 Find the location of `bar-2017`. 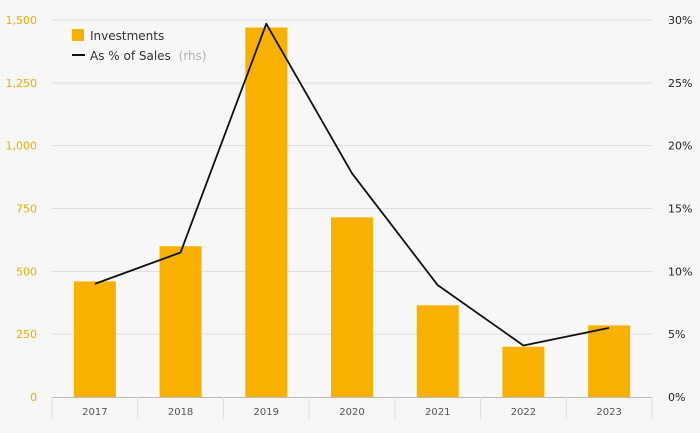

bar-2017 is located at coordinates (94, 339).